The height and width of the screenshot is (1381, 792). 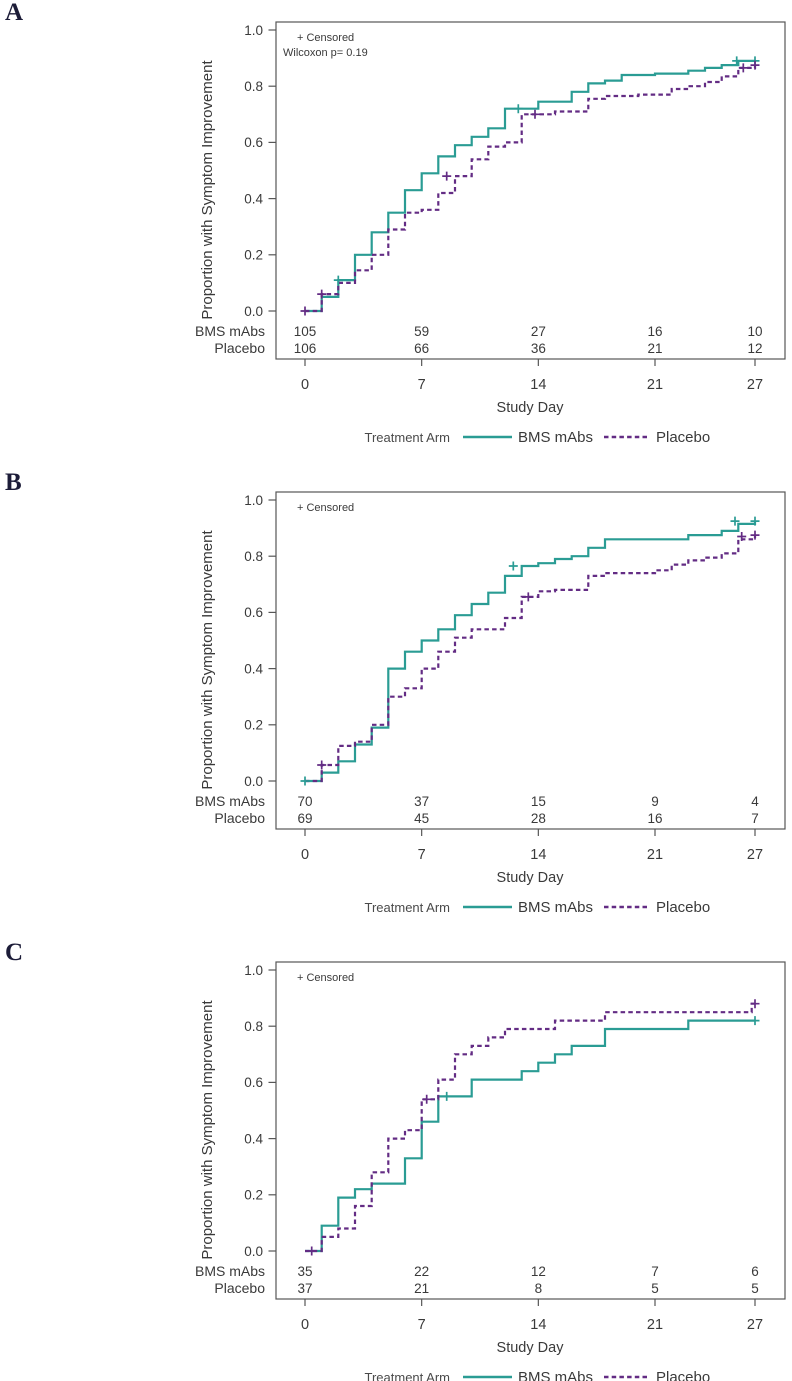 What do you see at coordinates (421, 331) in the screenshot?
I see `at-risk-count: 59` at bounding box center [421, 331].